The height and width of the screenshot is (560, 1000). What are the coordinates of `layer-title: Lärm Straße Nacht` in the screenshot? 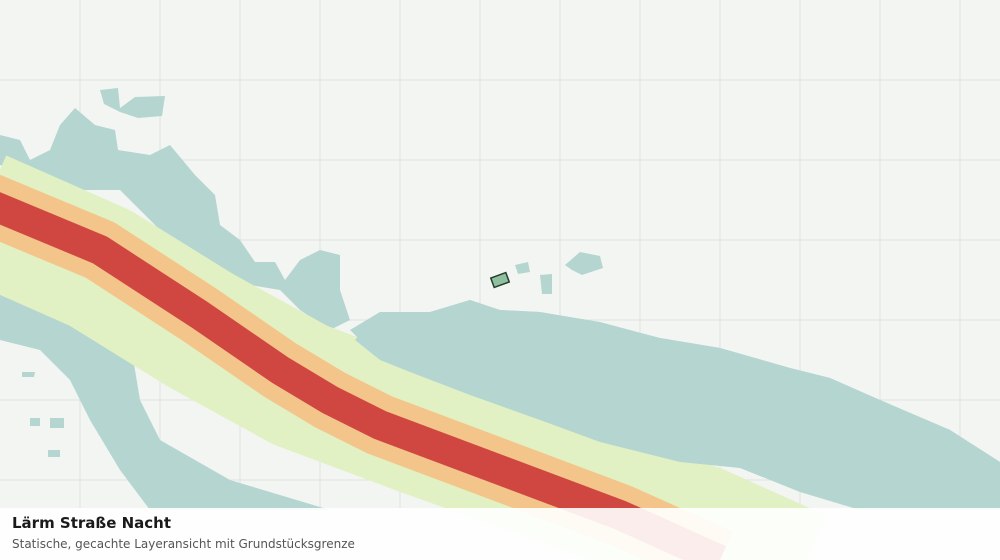 It's located at (91, 523).